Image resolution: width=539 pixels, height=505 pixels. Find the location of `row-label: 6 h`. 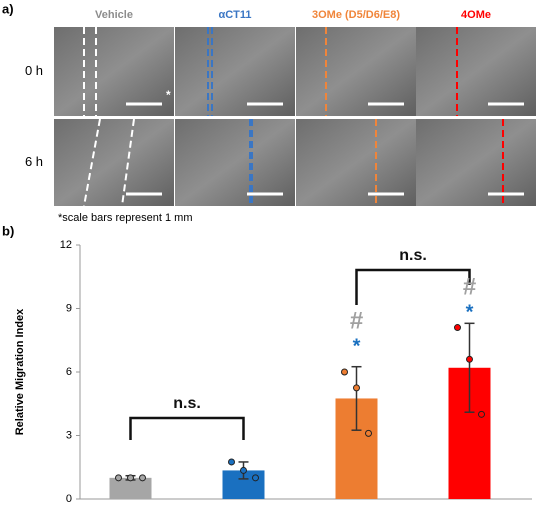

row-label: 6 h is located at coordinates (34, 161).